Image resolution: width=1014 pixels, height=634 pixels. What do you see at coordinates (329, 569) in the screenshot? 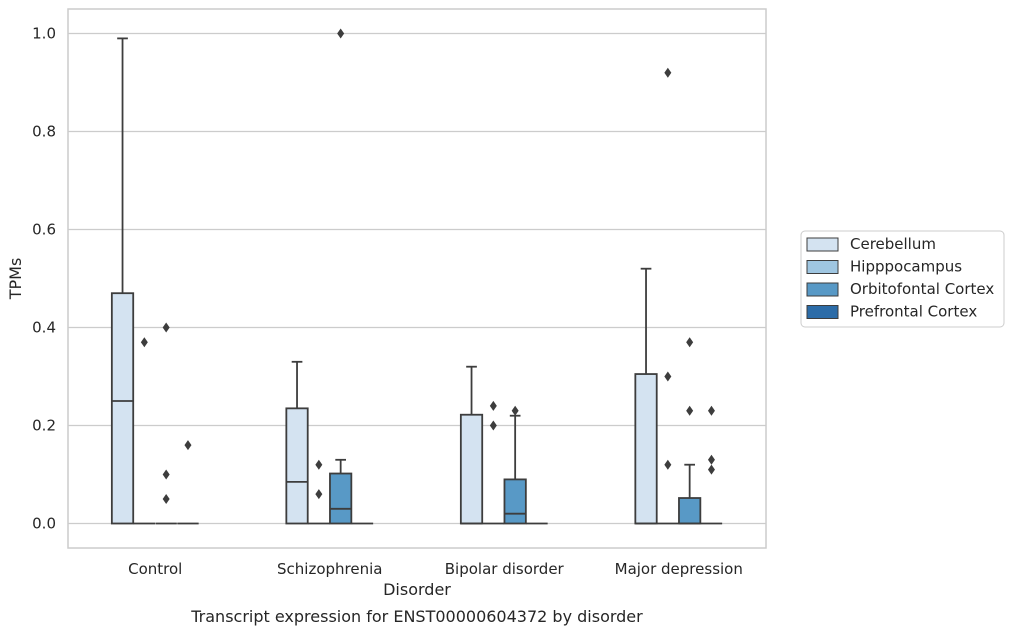
I see `x-tick-label: Schizophrenia` at bounding box center [329, 569].